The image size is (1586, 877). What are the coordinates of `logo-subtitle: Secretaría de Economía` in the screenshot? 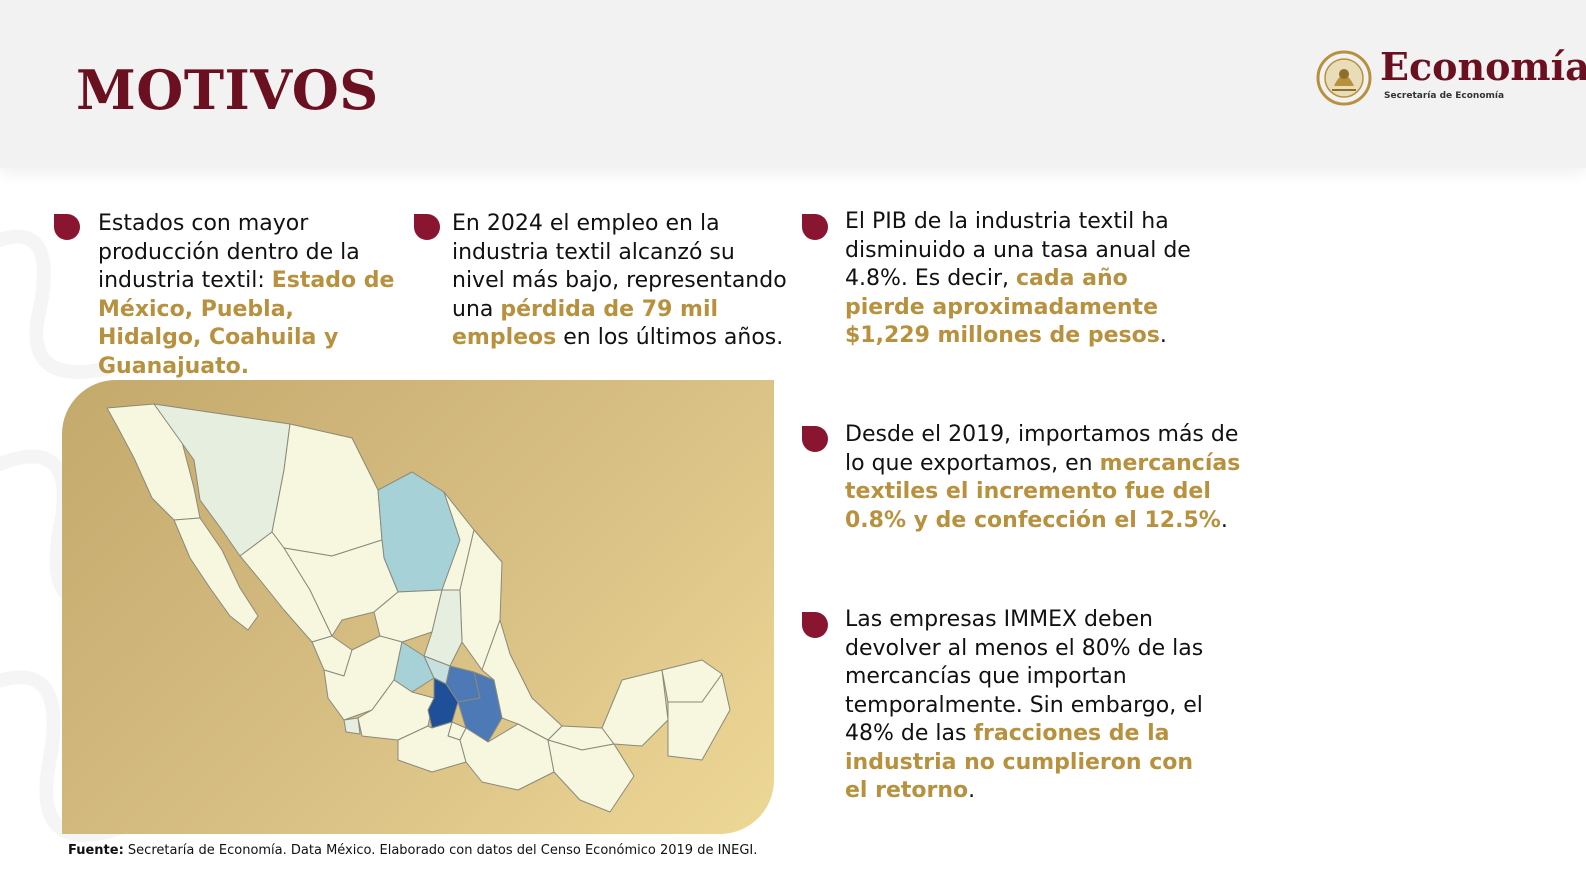 It's located at (1444, 96).